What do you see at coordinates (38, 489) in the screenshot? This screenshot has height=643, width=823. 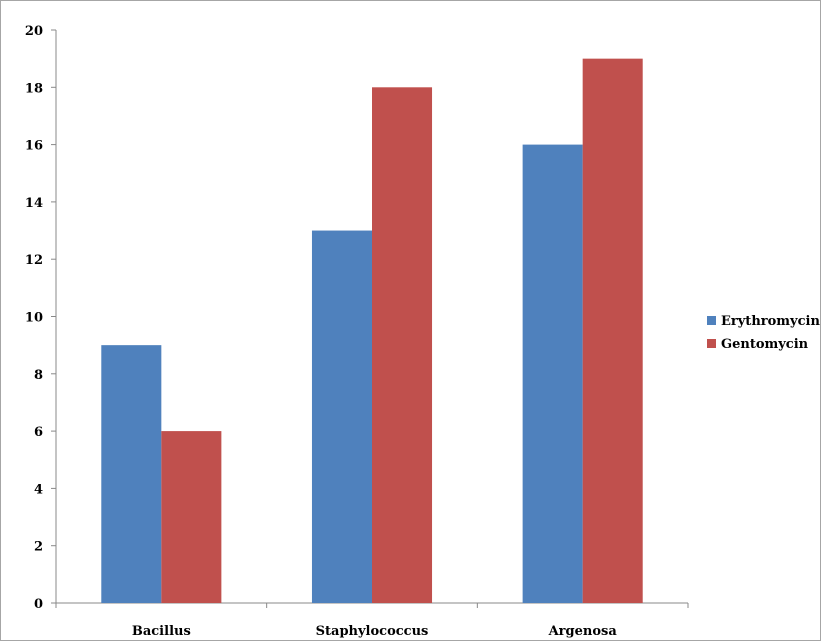 I see `y-tick-label: 4` at bounding box center [38, 489].